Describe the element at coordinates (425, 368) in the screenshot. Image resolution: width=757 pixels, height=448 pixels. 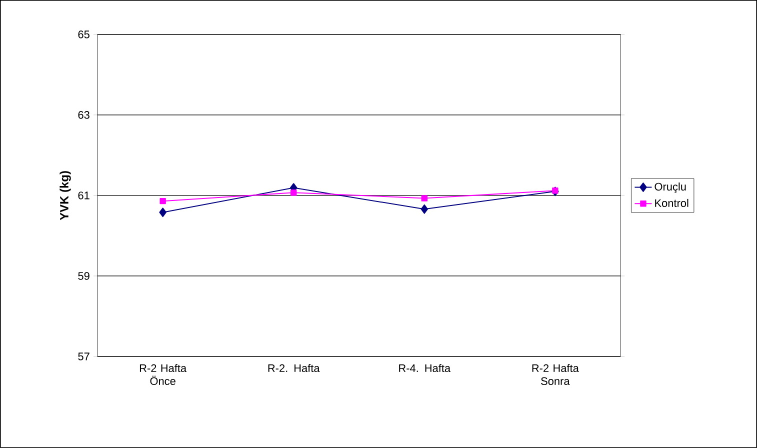
I see `x-tick-label: R-4. Hafta` at that location.